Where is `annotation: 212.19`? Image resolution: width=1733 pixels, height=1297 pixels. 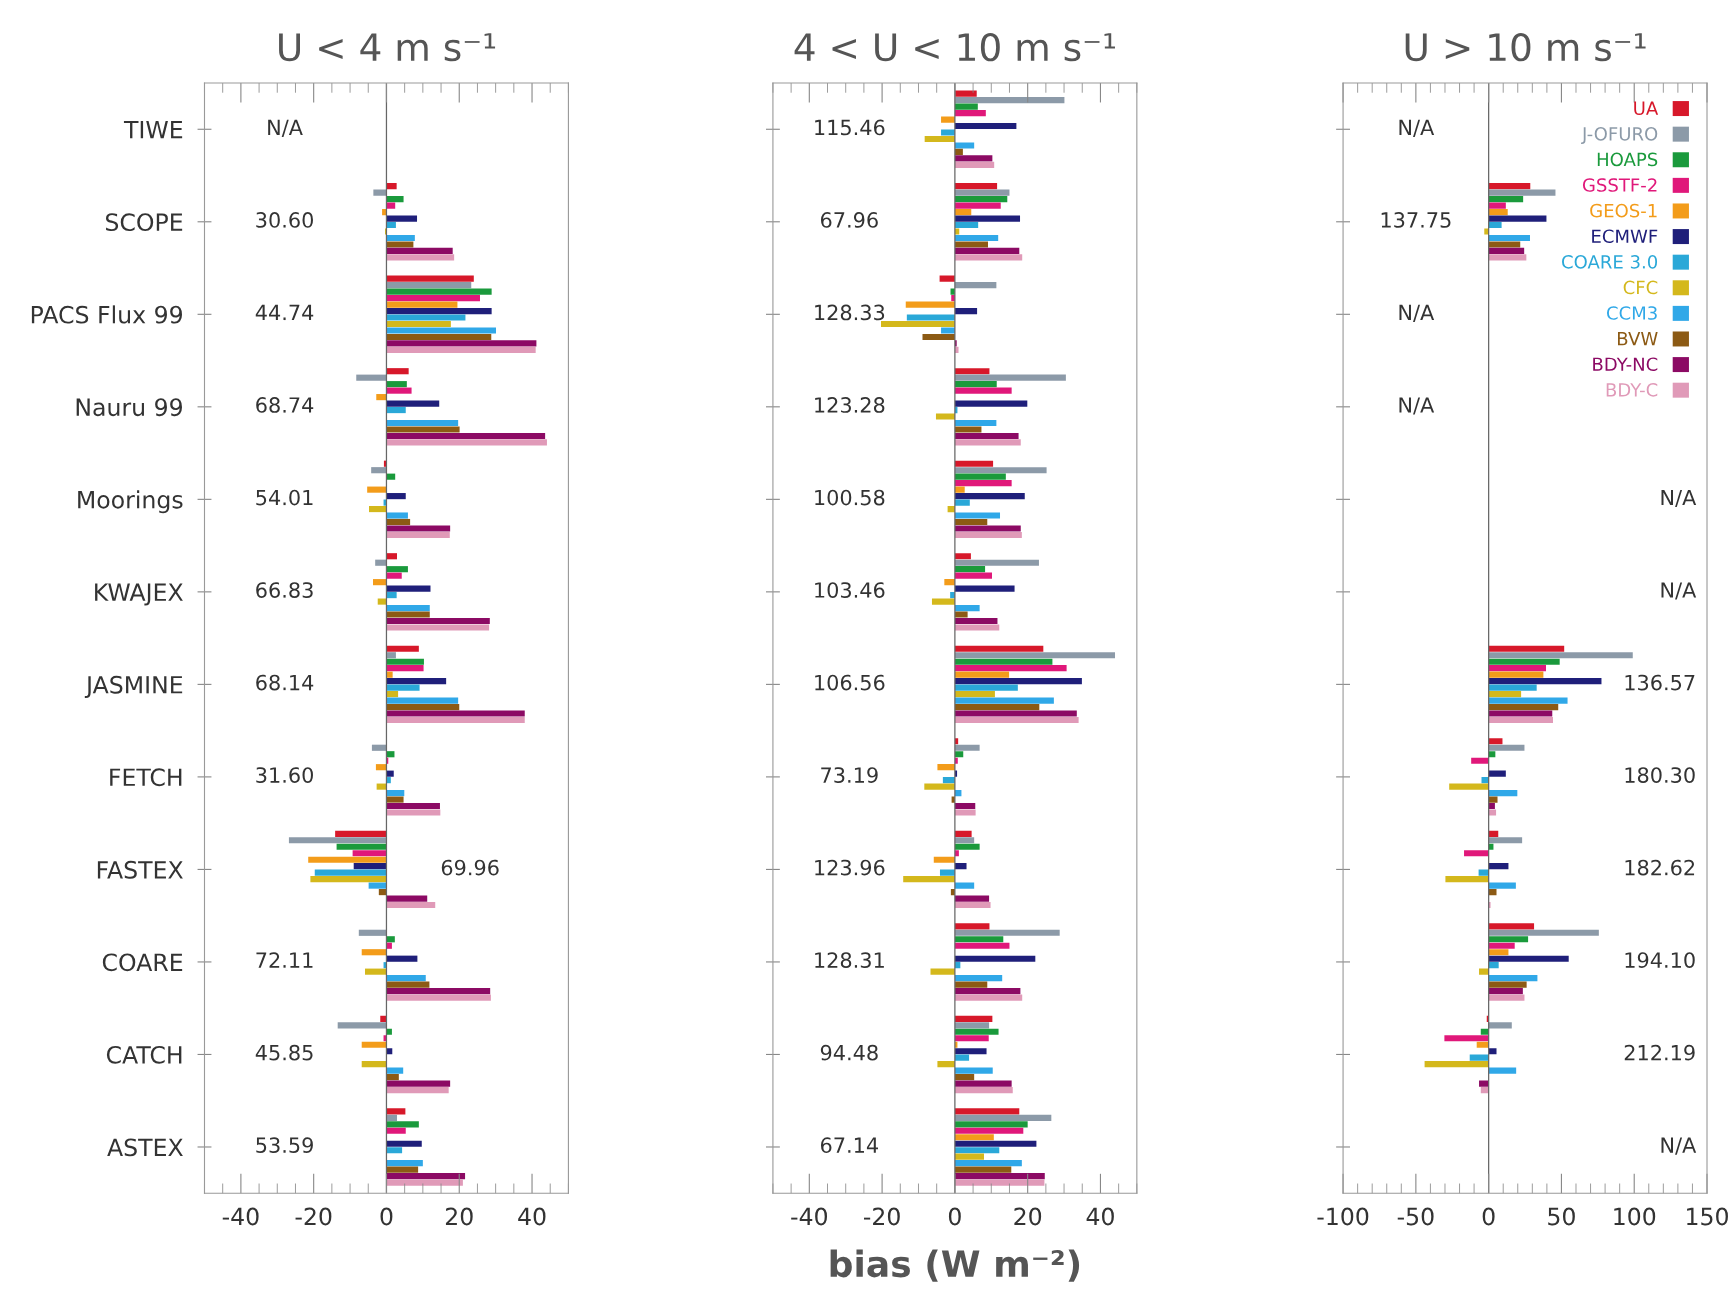
annotation: 212.19 is located at coordinates (1659, 1052).